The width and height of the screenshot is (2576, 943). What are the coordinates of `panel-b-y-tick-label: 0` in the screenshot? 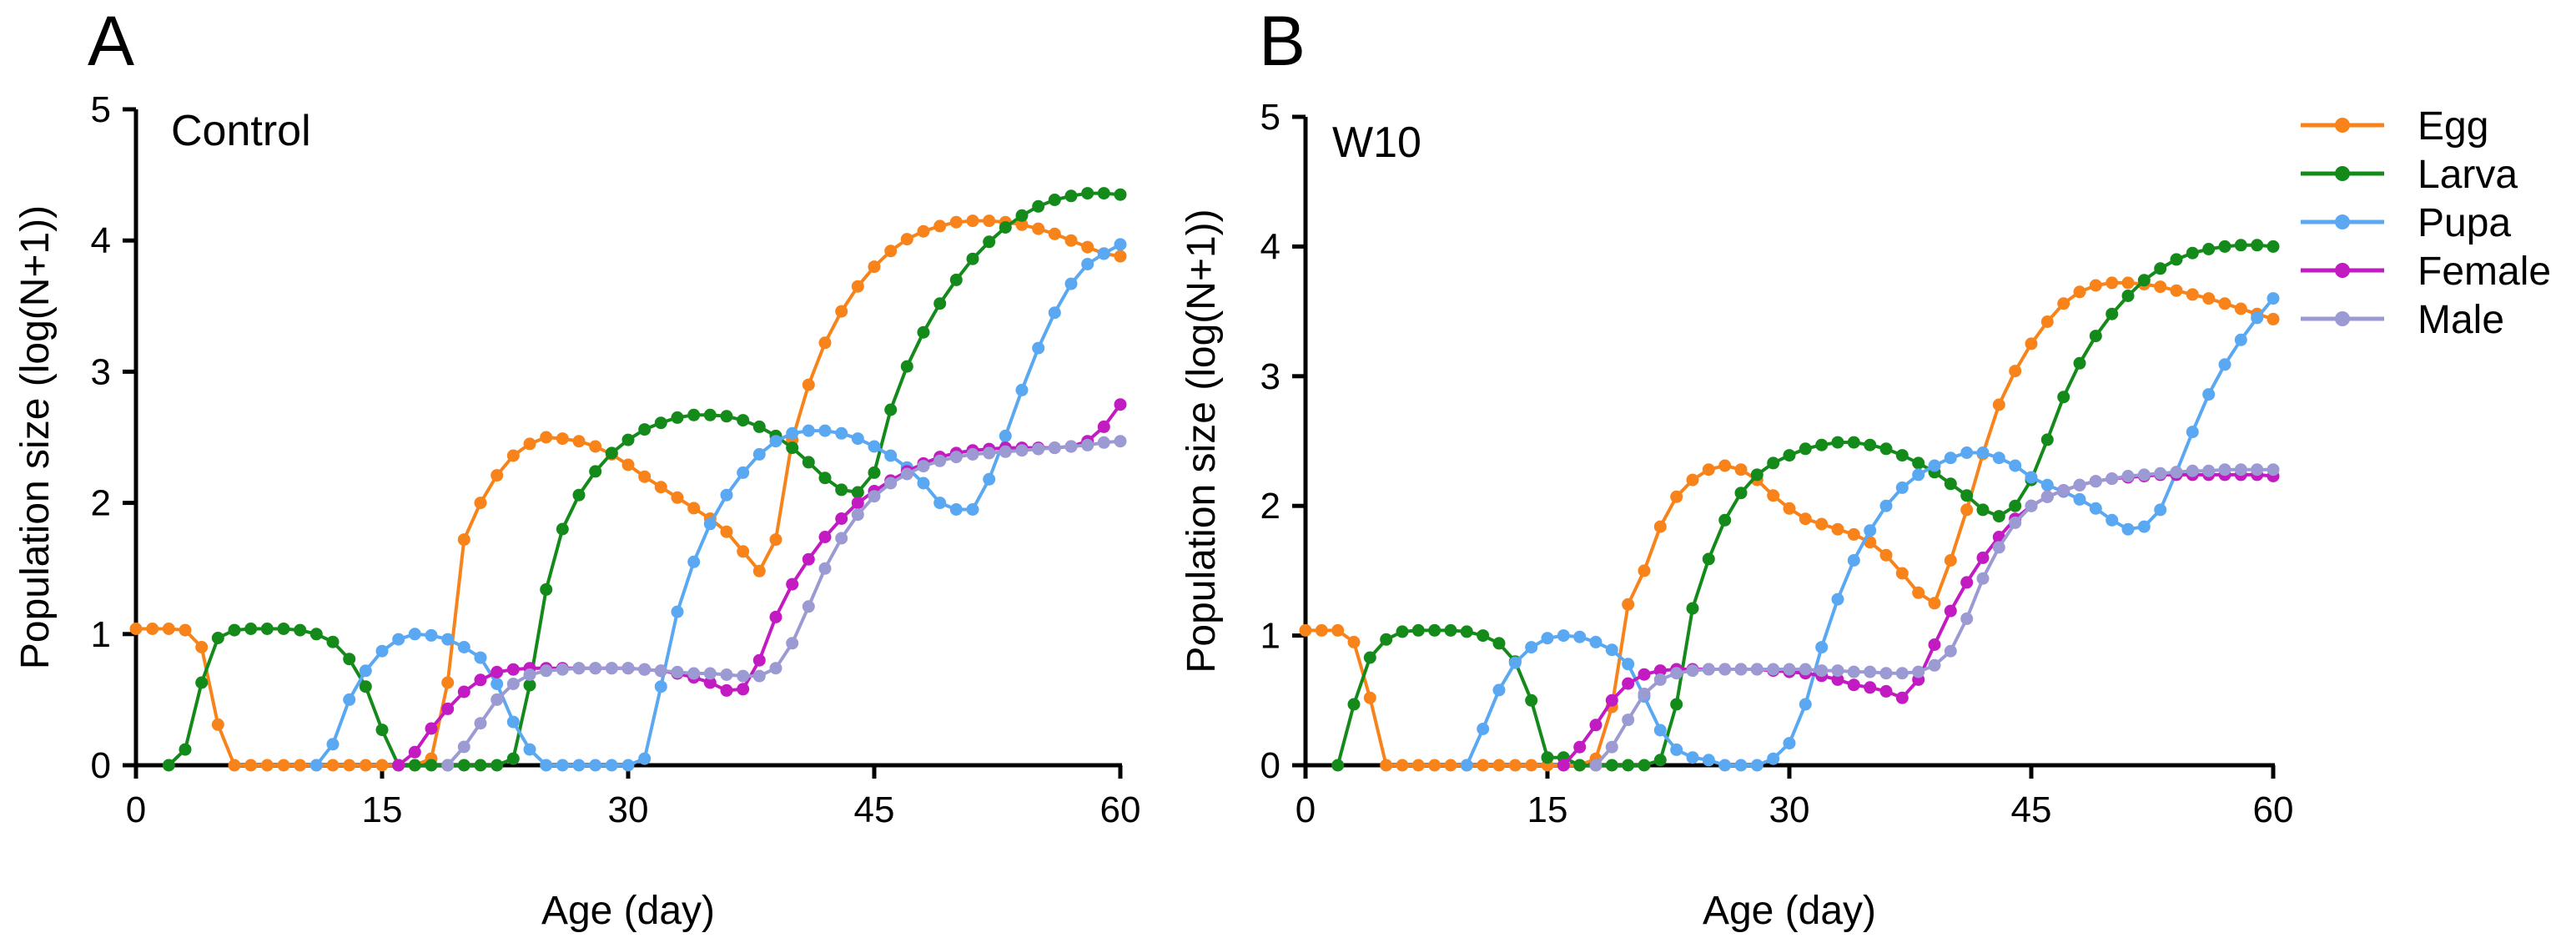 It's located at (1270, 765).